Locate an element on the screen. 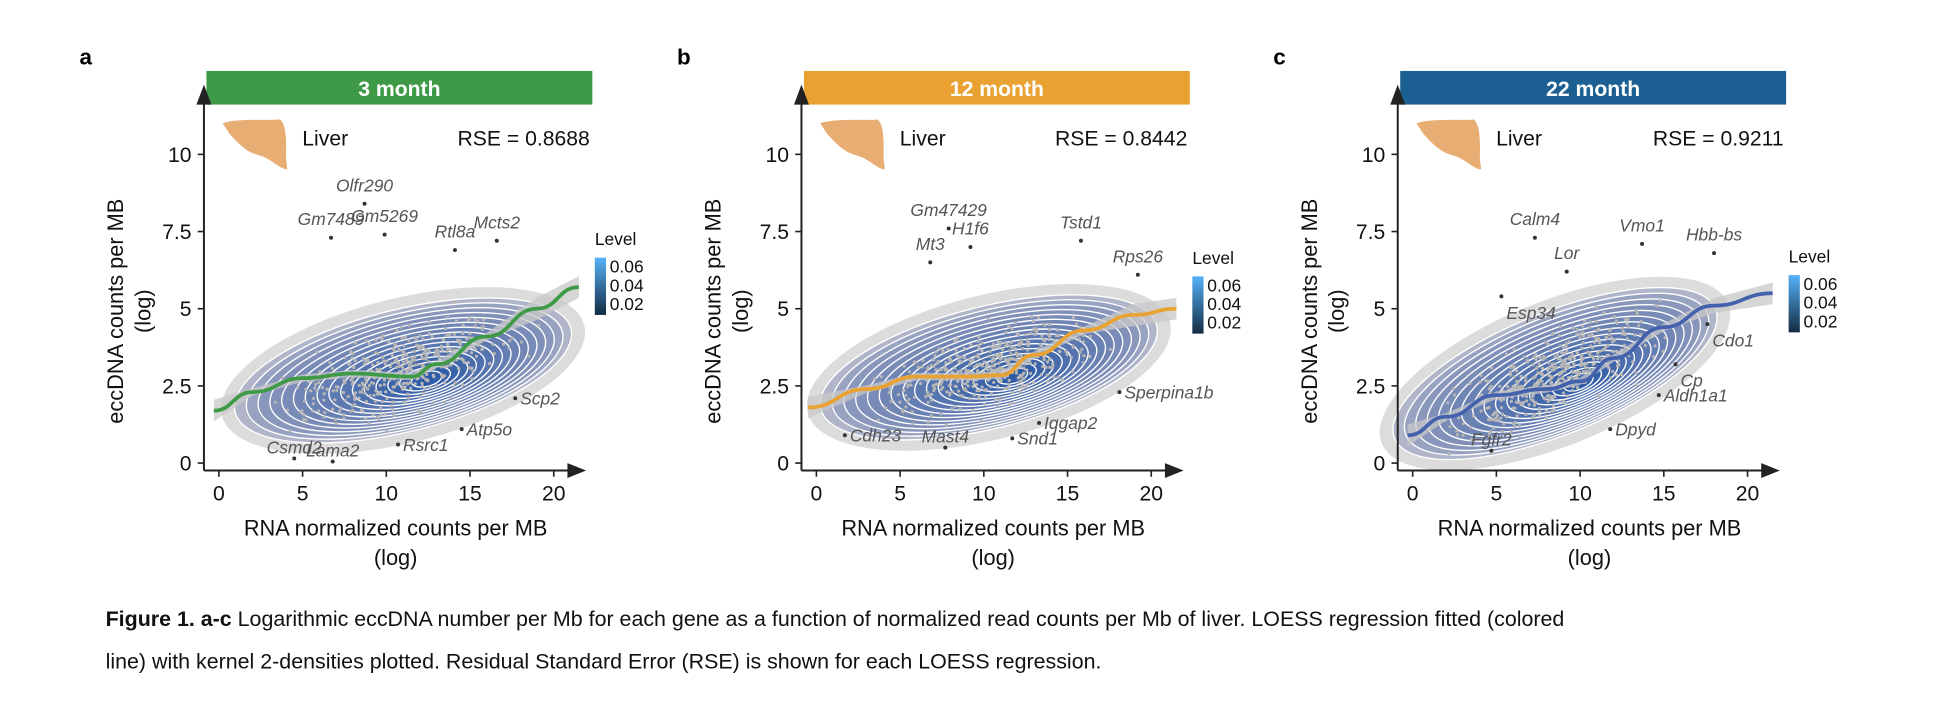  y-axis-title: eccDNA counts per MB is located at coordinates (115, 311).